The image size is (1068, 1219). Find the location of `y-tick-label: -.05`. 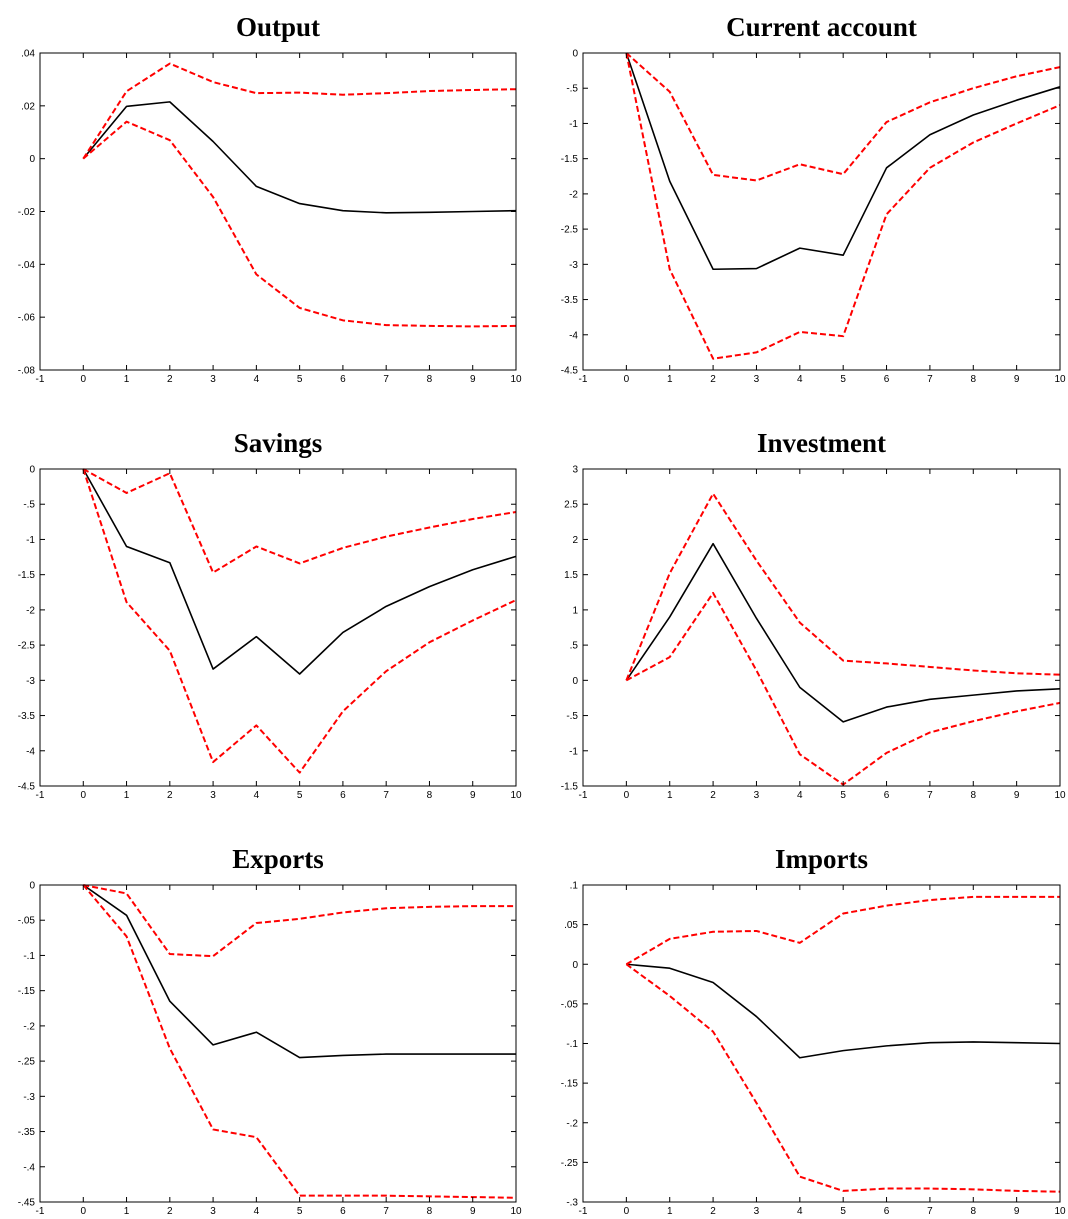

y-tick-label: -.05 is located at coordinates (27, 921).